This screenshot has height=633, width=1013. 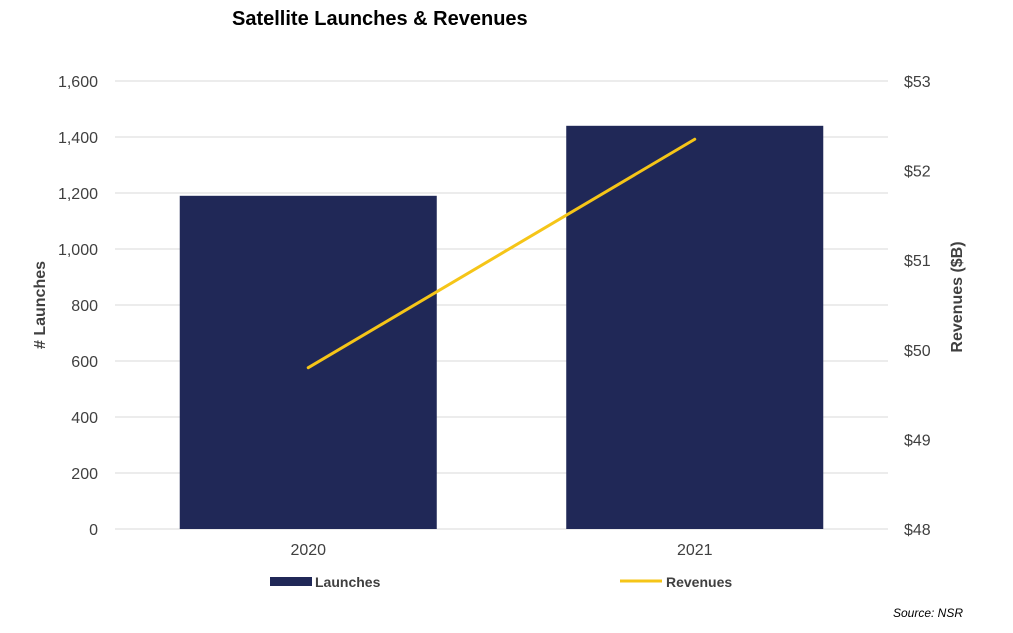 I want to click on y-tick-label: 800, so click(x=84, y=306).